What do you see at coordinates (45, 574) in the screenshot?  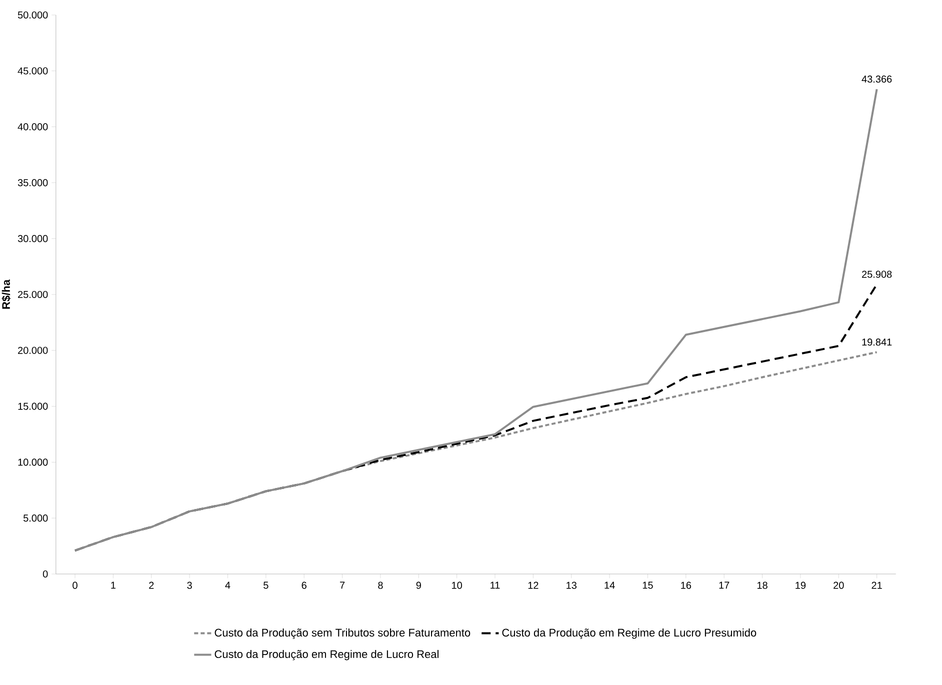 I see `y-tick-label: 0` at bounding box center [45, 574].